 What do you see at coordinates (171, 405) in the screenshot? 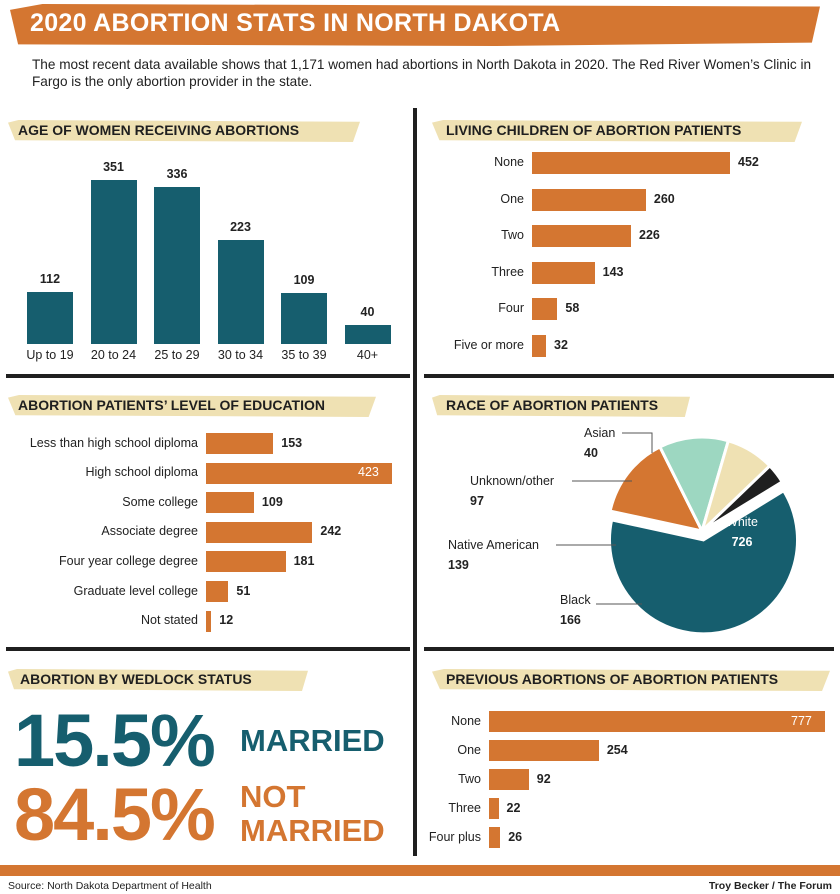
I see `education-section-title: ABORTION PATIENTS’ LEVEL OF EDUCATION` at bounding box center [171, 405].